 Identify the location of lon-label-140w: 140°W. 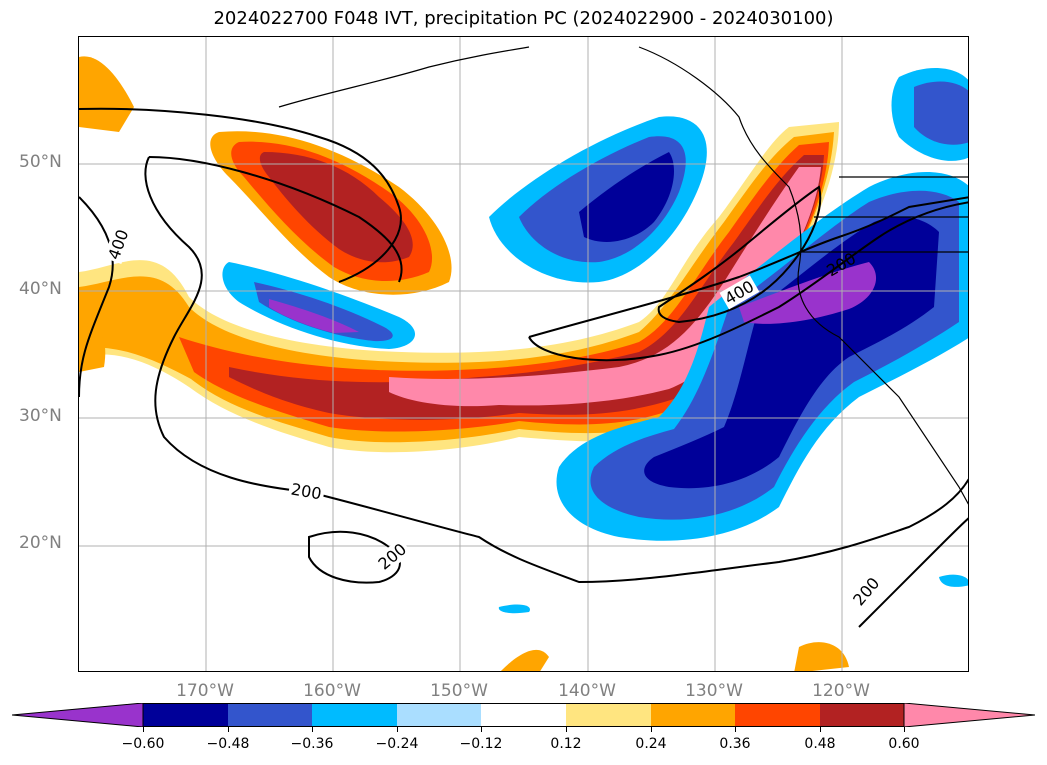
(587, 691).